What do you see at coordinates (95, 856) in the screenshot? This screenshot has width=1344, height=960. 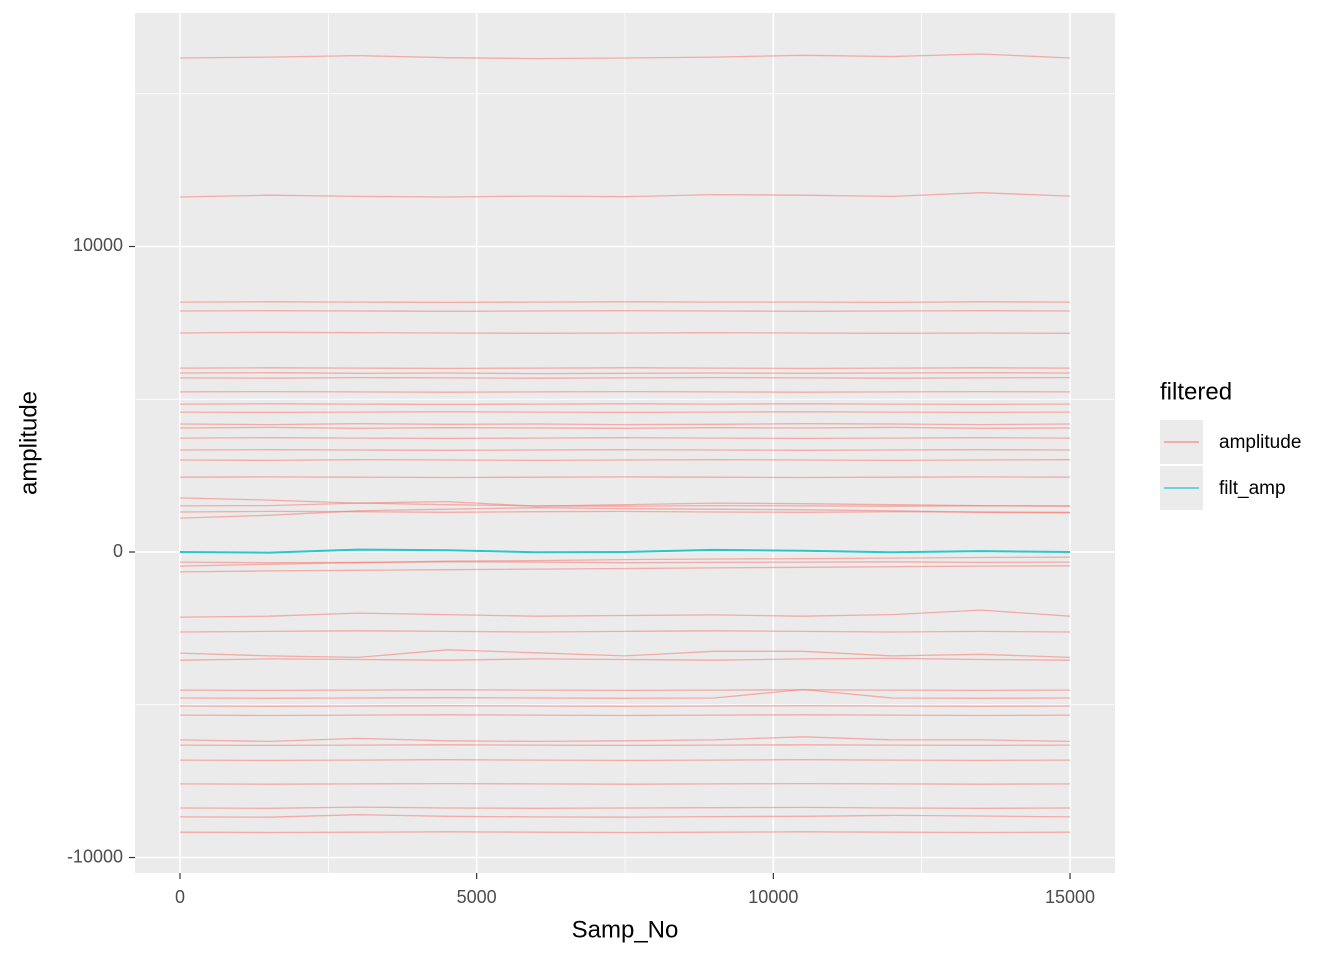 I see `y-tick-label: -10000` at bounding box center [95, 856].